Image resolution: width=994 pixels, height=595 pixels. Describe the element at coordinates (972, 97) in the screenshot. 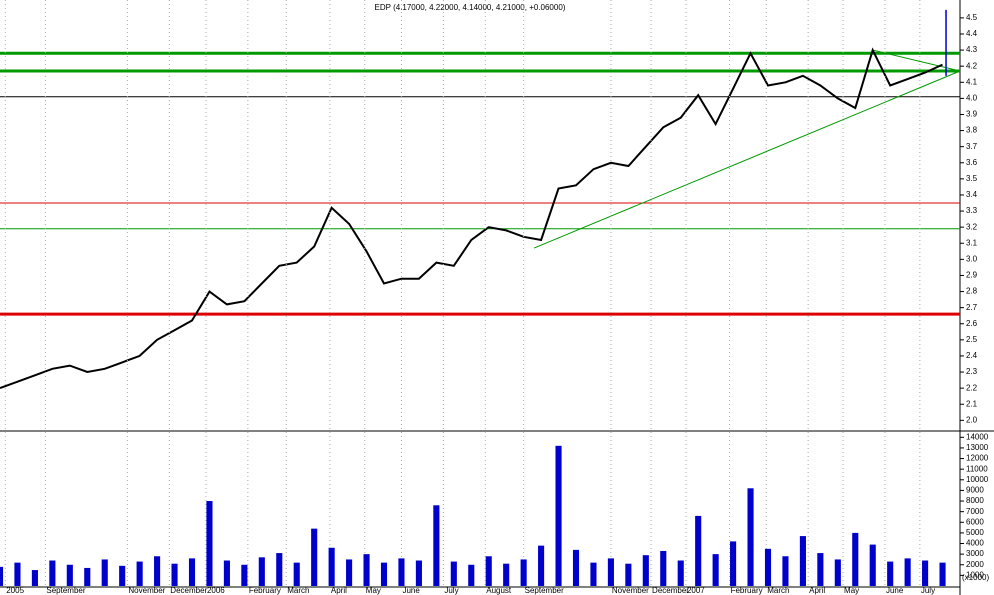

I see `y-tick-label: 4.0` at that location.